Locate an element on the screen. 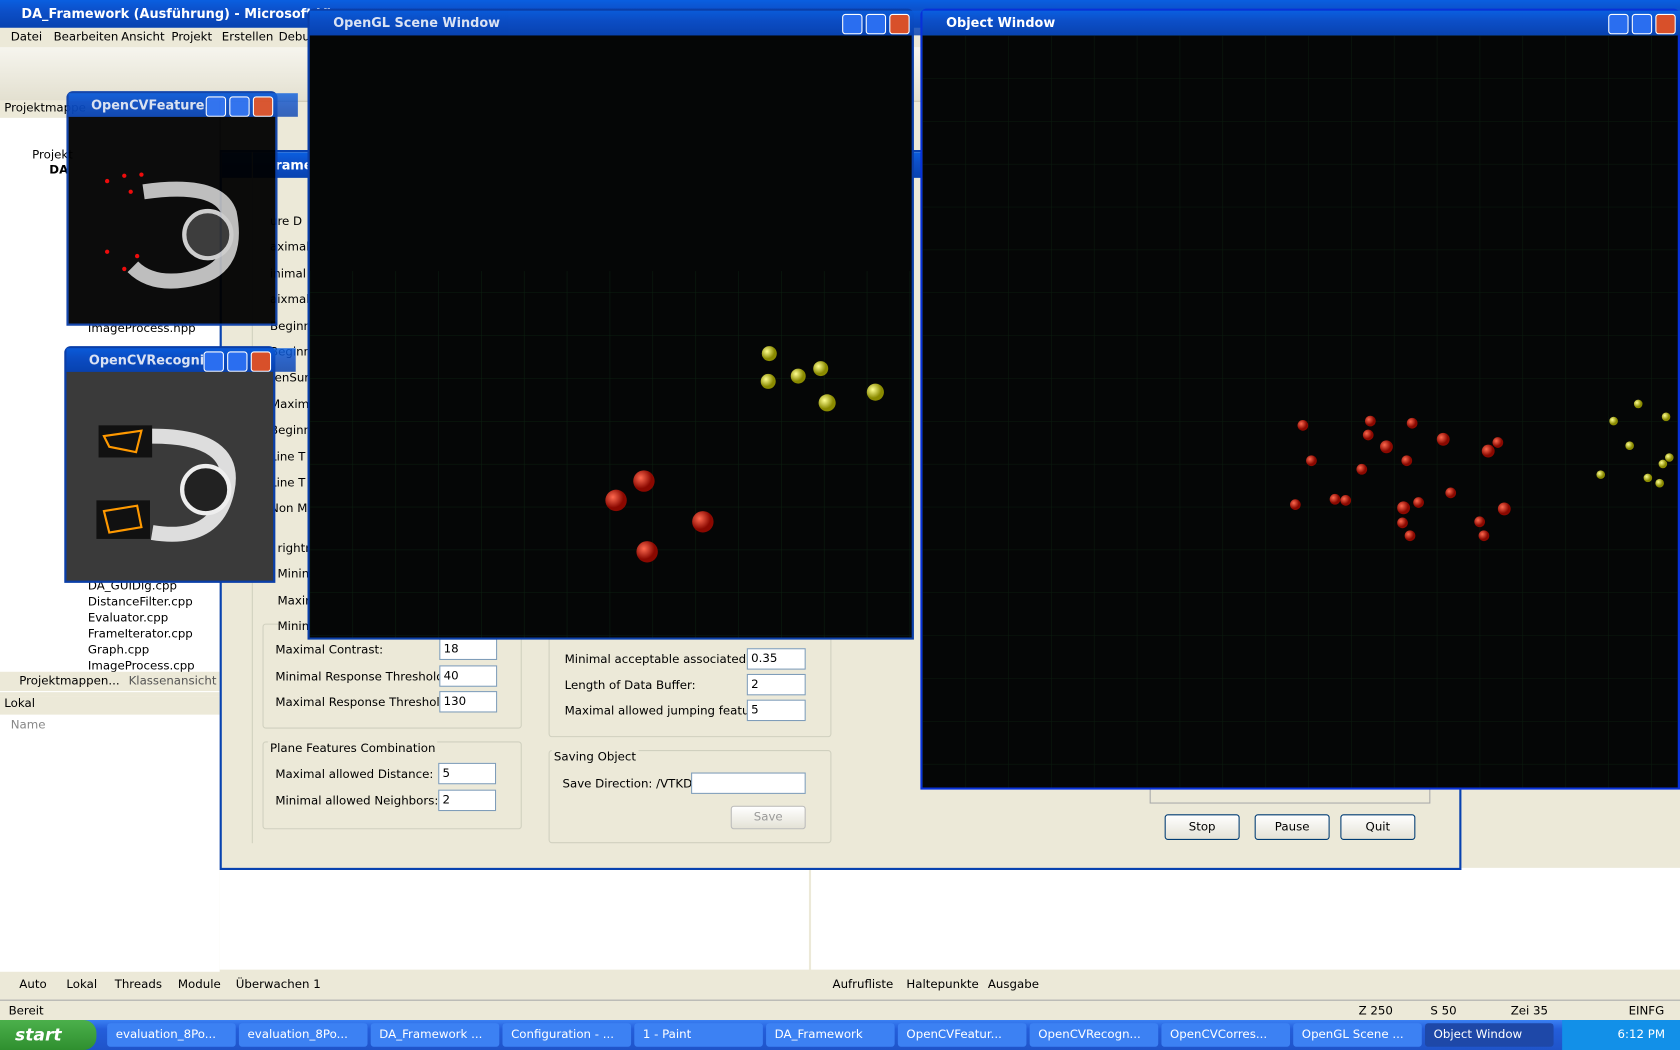 The image size is (1680, 1050). debug-tab: Module is located at coordinates (199, 984).